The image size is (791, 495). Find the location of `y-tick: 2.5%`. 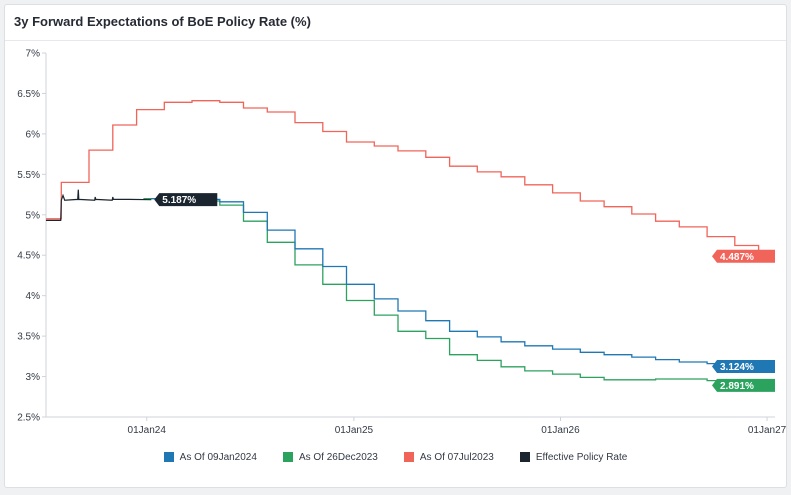

y-tick: 2.5% is located at coordinates (31, 418).